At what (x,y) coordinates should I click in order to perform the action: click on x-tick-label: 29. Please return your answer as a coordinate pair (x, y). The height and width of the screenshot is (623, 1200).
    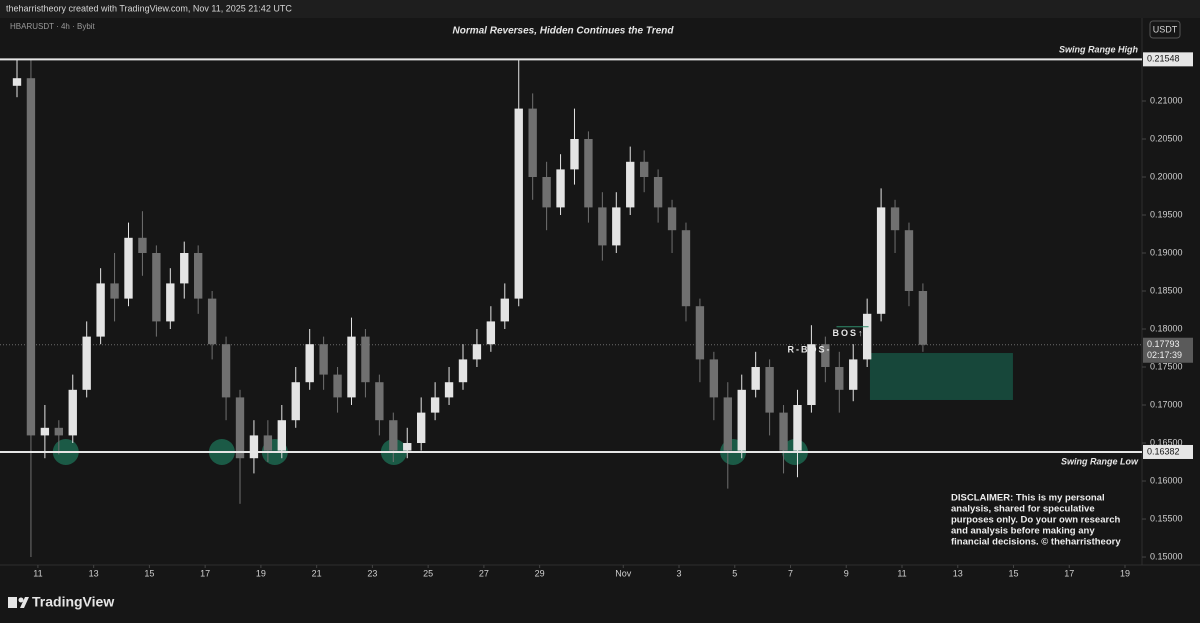
    Looking at the image, I should click on (540, 573).